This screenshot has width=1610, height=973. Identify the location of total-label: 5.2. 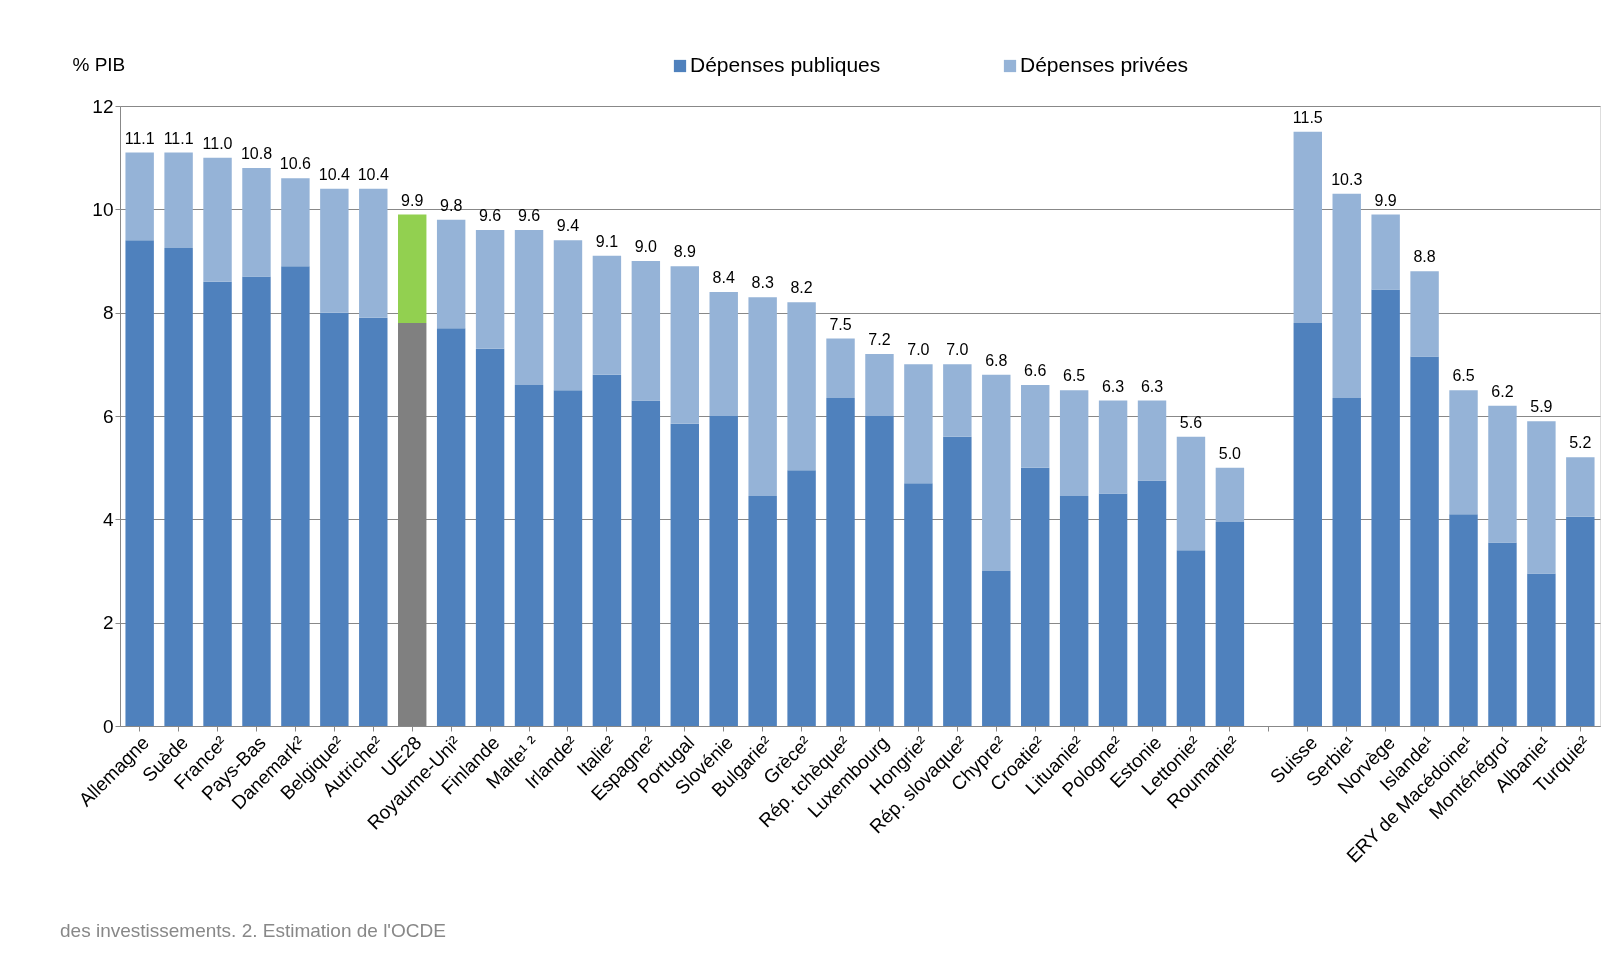
(1580, 443).